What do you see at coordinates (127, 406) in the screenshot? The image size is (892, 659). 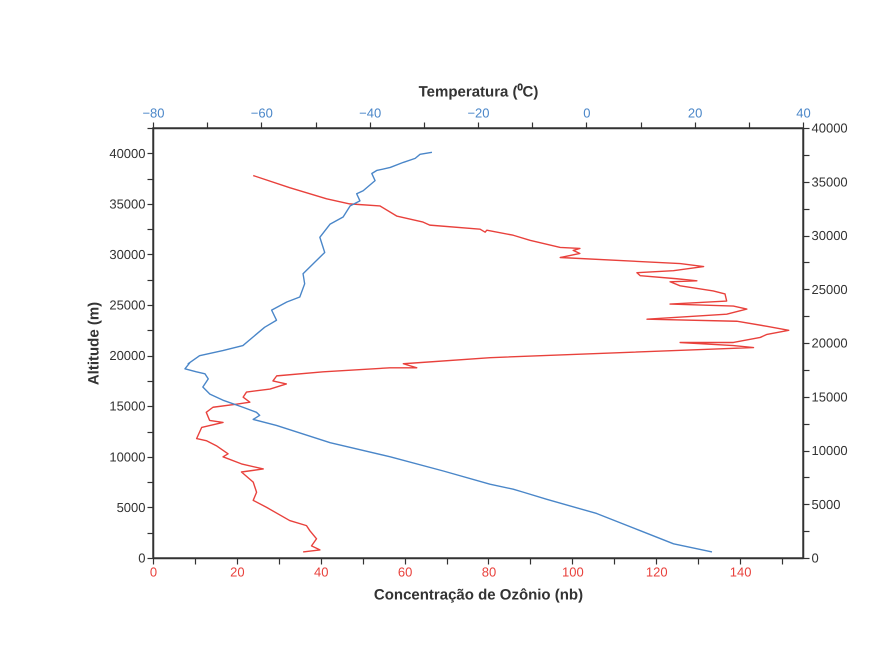 I see `y-tick-label: 15000` at bounding box center [127, 406].